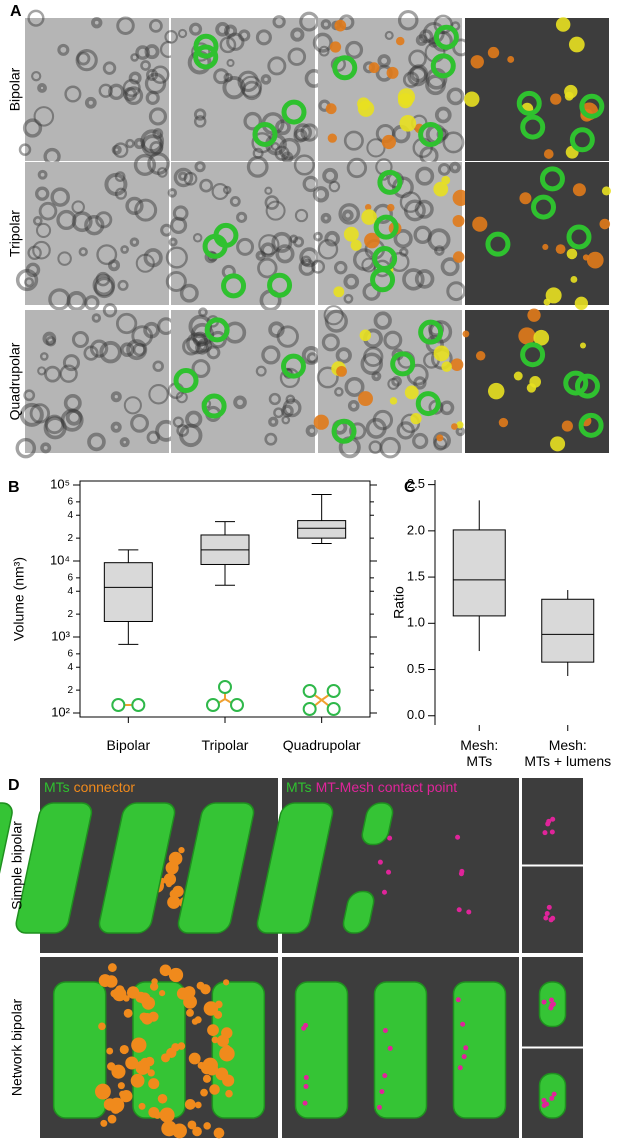  Describe the element at coordinates (118, 705) in the screenshot. I see `icon` at that location.